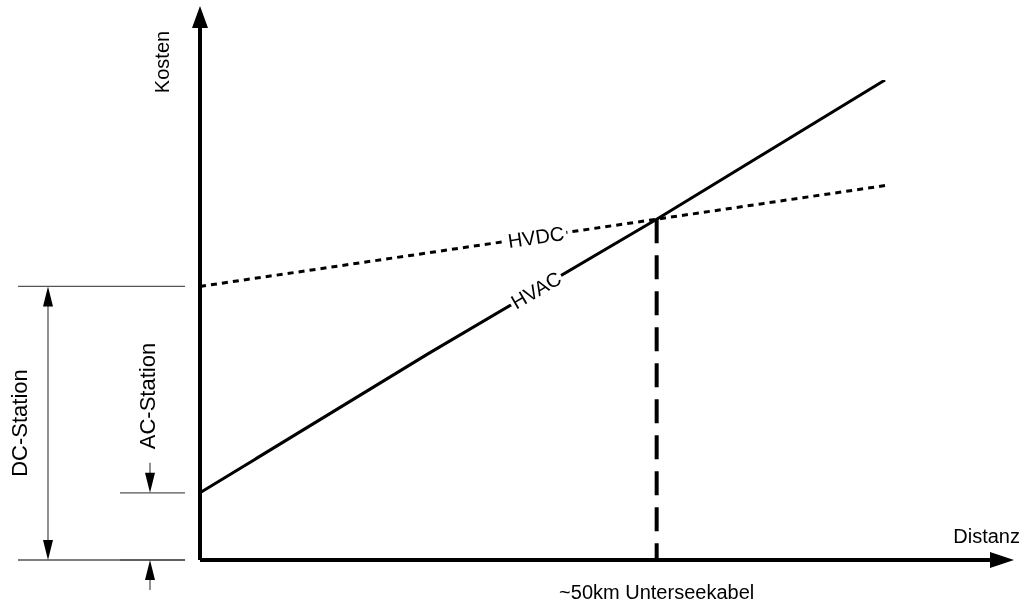 This screenshot has height=608, width=1022. I want to click on text: ~50km Unterseekabel, so click(657, 592).